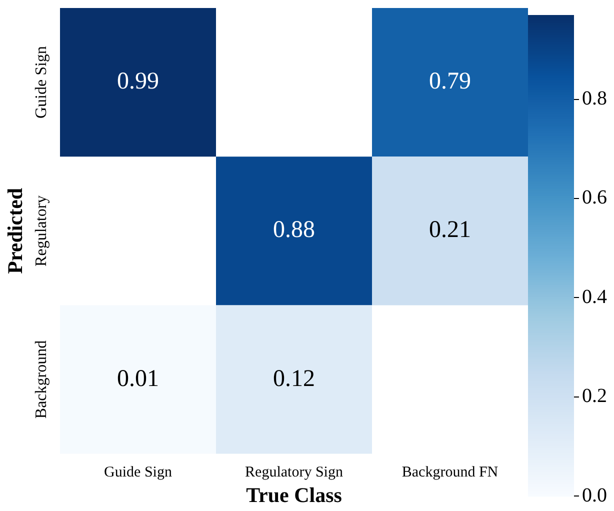  Describe the element at coordinates (138, 379) in the screenshot. I see `data-label: 0.01` at that location.